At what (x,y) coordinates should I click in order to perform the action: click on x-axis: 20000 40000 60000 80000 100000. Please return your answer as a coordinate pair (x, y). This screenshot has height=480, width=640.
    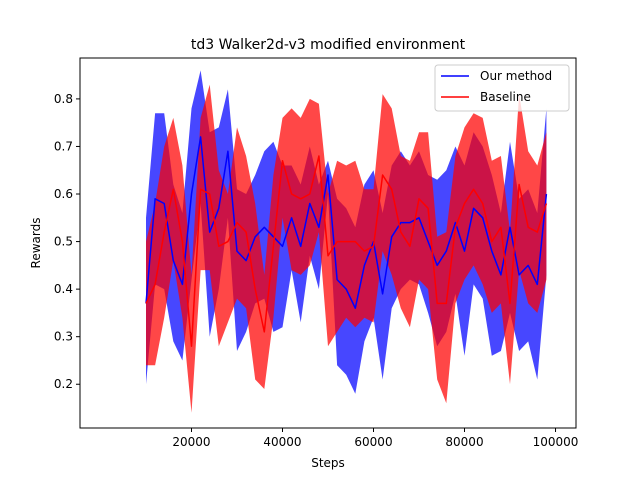
    Looking at the image, I should click on (375, 438).